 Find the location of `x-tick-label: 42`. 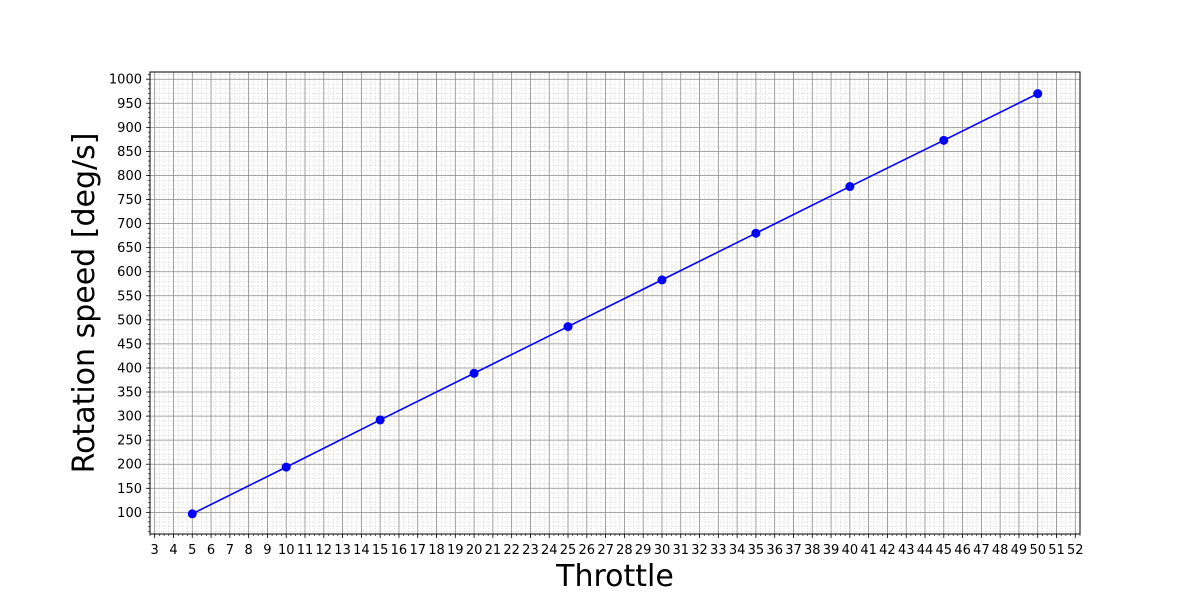

x-tick-label: 42 is located at coordinates (887, 550).